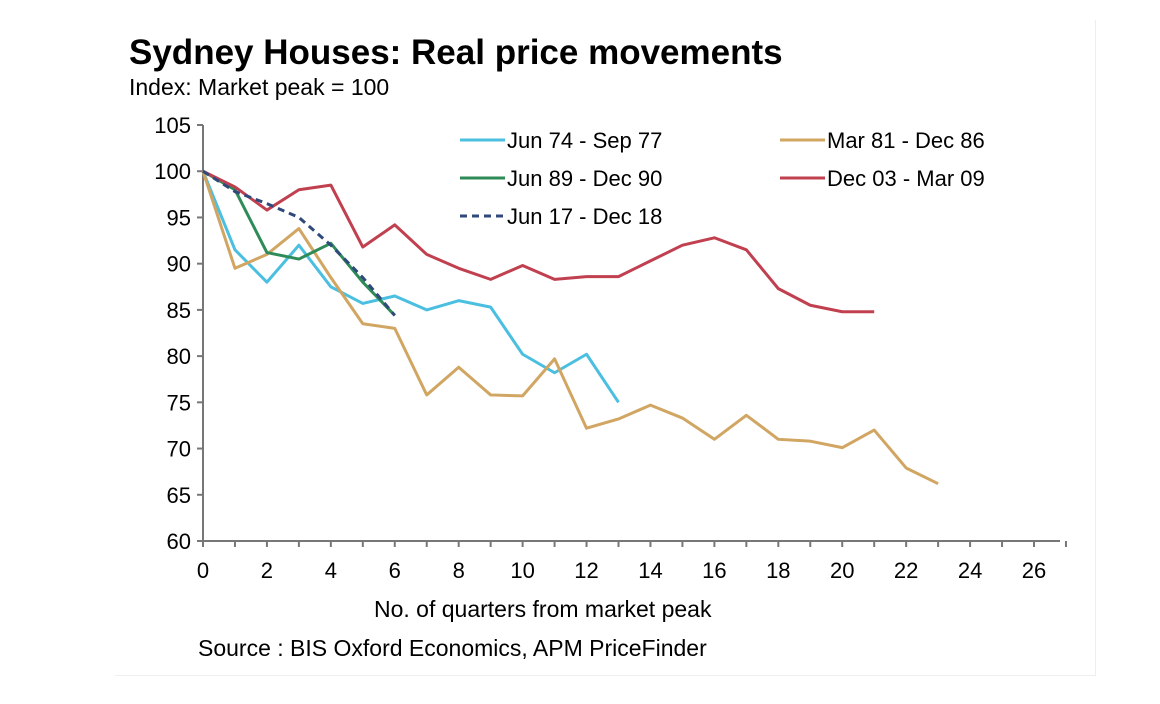 This screenshot has width=1160, height=704. I want to click on y-tick-label: 80, so click(179, 356).